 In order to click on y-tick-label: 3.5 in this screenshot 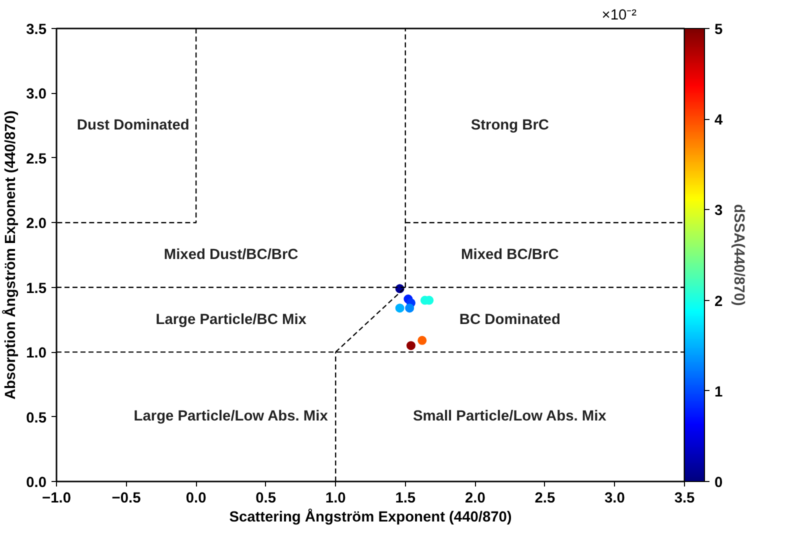, I will do `click(36, 30)`.